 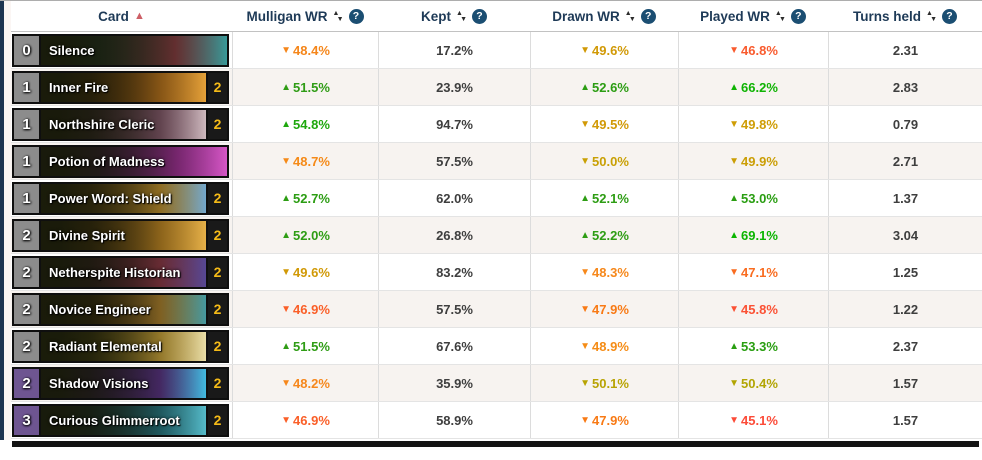 What do you see at coordinates (305, 16) in the screenshot?
I see `column-header-mulligan-wr: Mulligan WR ▲ ▼ ?` at bounding box center [305, 16].